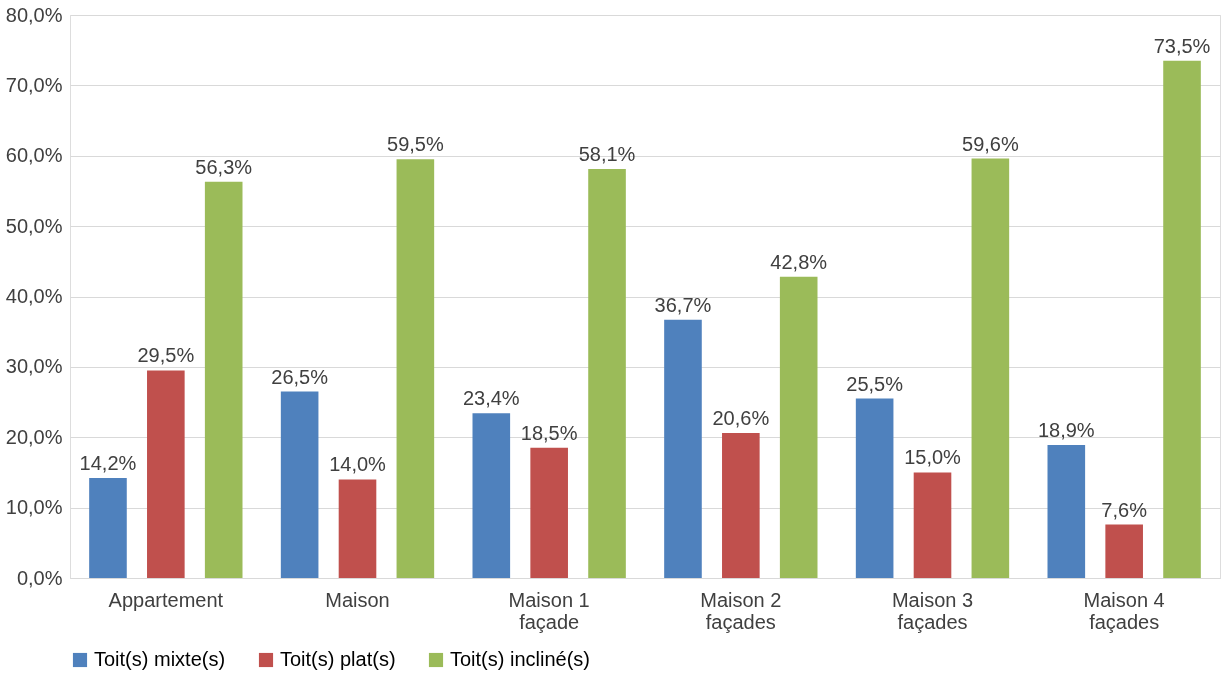 This screenshot has height=679, width=1230. Describe the element at coordinates (34, 155) in the screenshot. I see `y-tick-label: 60,0%` at that location.